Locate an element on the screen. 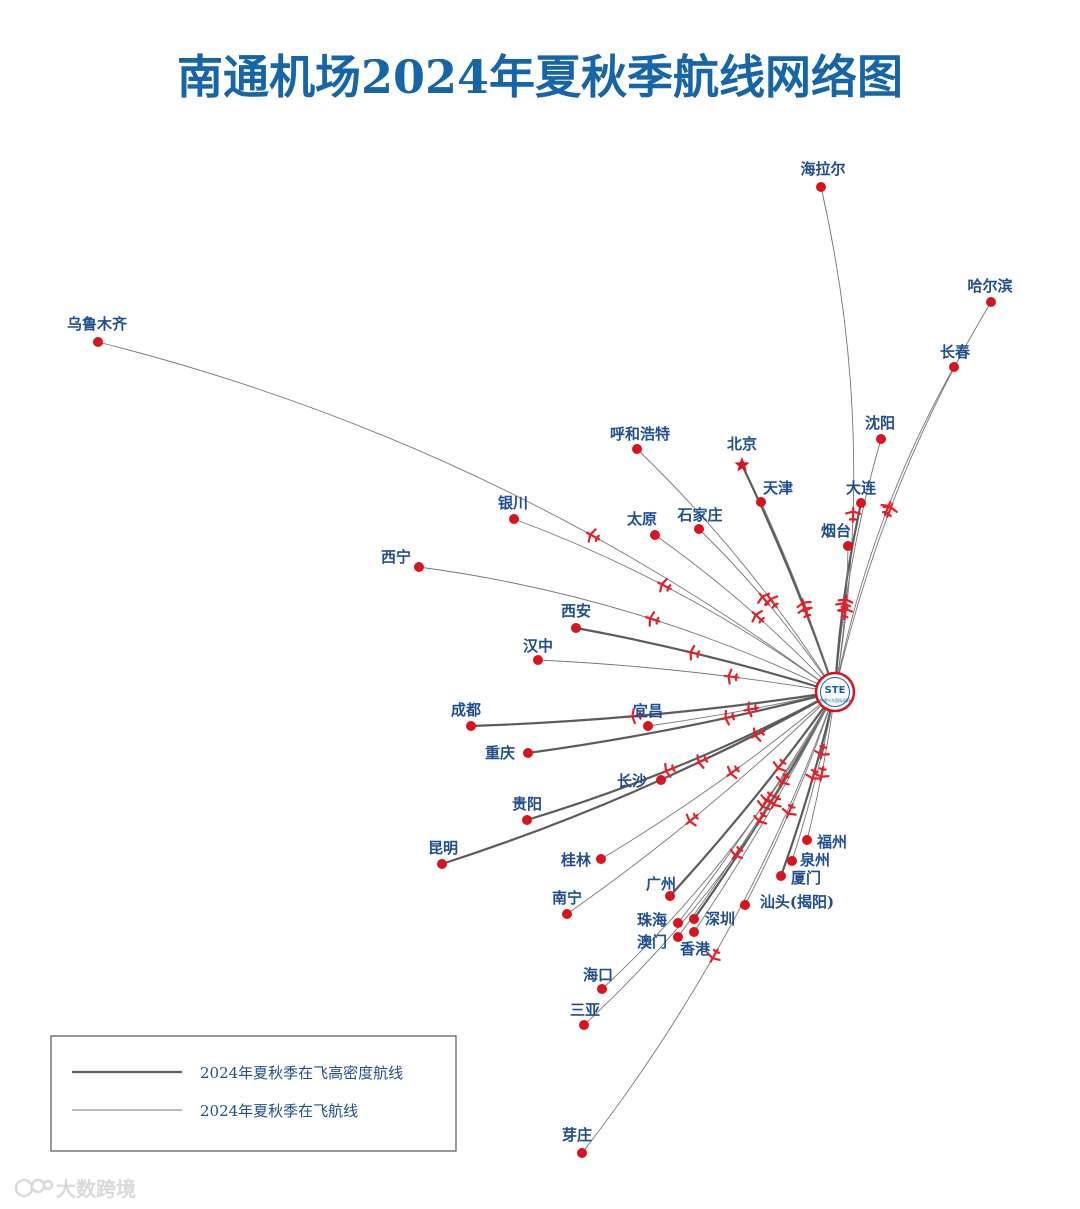 This screenshot has width=1080, height=1209. plane-icon-tianjin is located at coordinates (804, 605).